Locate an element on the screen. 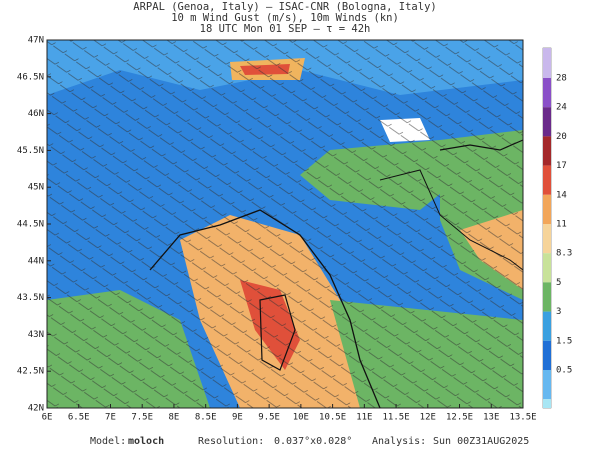  lat-label: 43N is located at coordinates (36, 335).